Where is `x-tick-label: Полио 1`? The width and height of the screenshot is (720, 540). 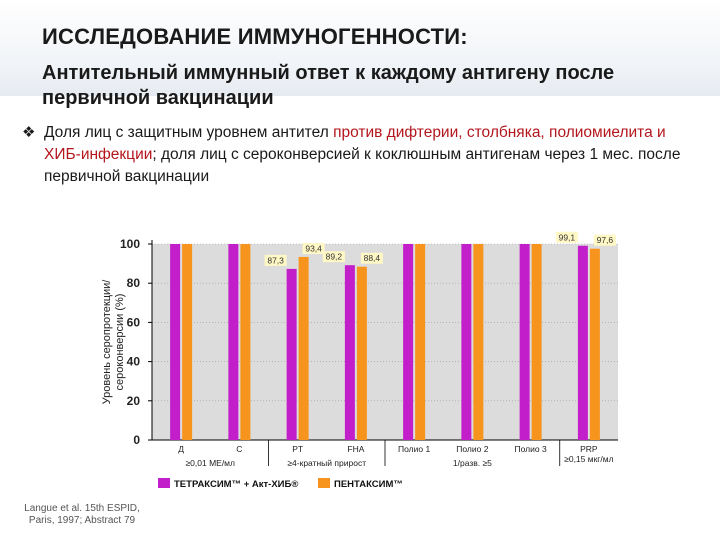 x-tick-label: Полио 1 is located at coordinates (414, 449).